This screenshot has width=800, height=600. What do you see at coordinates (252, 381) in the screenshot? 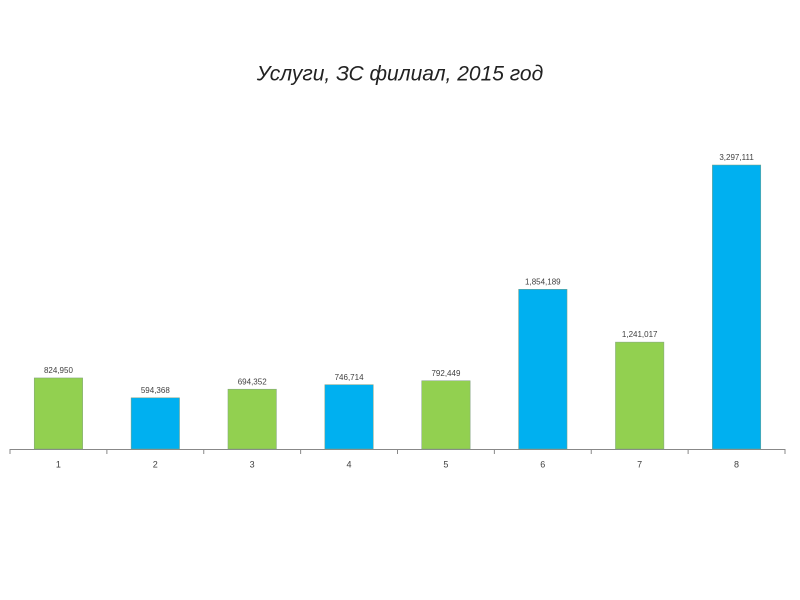
I see `value-label: 694,352` at bounding box center [252, 381].